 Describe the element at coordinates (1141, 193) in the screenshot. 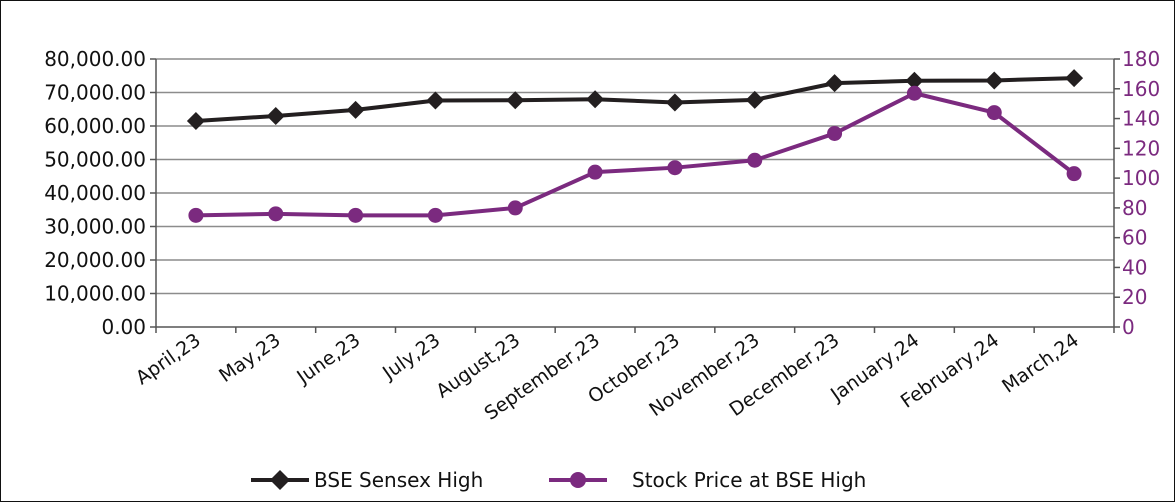

I see `right-axis-ticks: 0 20 40 60 80 100 120 140 160 180` at that location.